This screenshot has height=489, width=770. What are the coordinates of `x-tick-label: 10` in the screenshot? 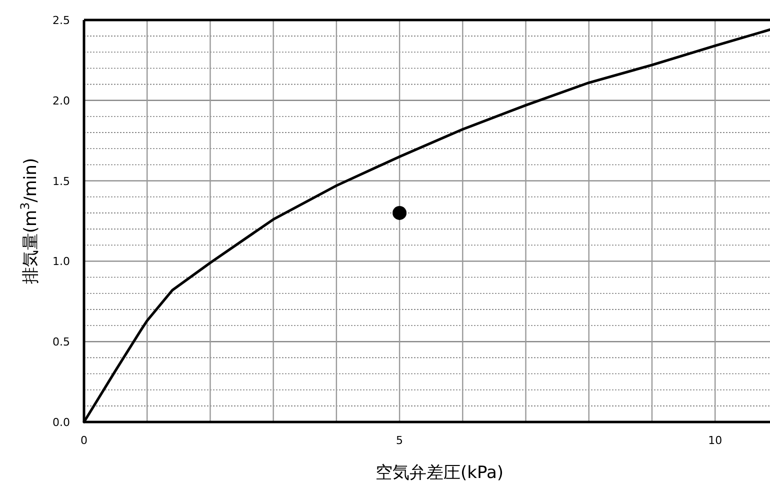 It's located at (715, 440).